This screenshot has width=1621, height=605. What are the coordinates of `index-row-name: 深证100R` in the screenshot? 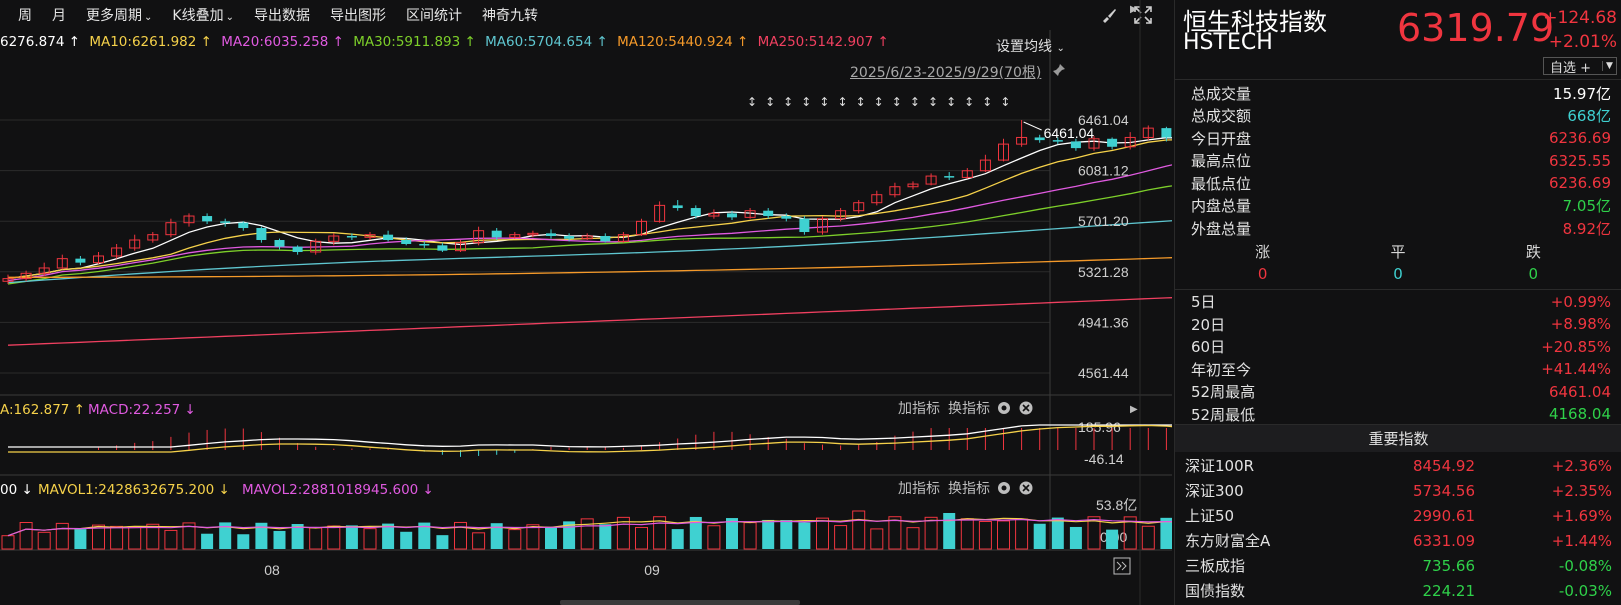 It's located at (1220, 466).